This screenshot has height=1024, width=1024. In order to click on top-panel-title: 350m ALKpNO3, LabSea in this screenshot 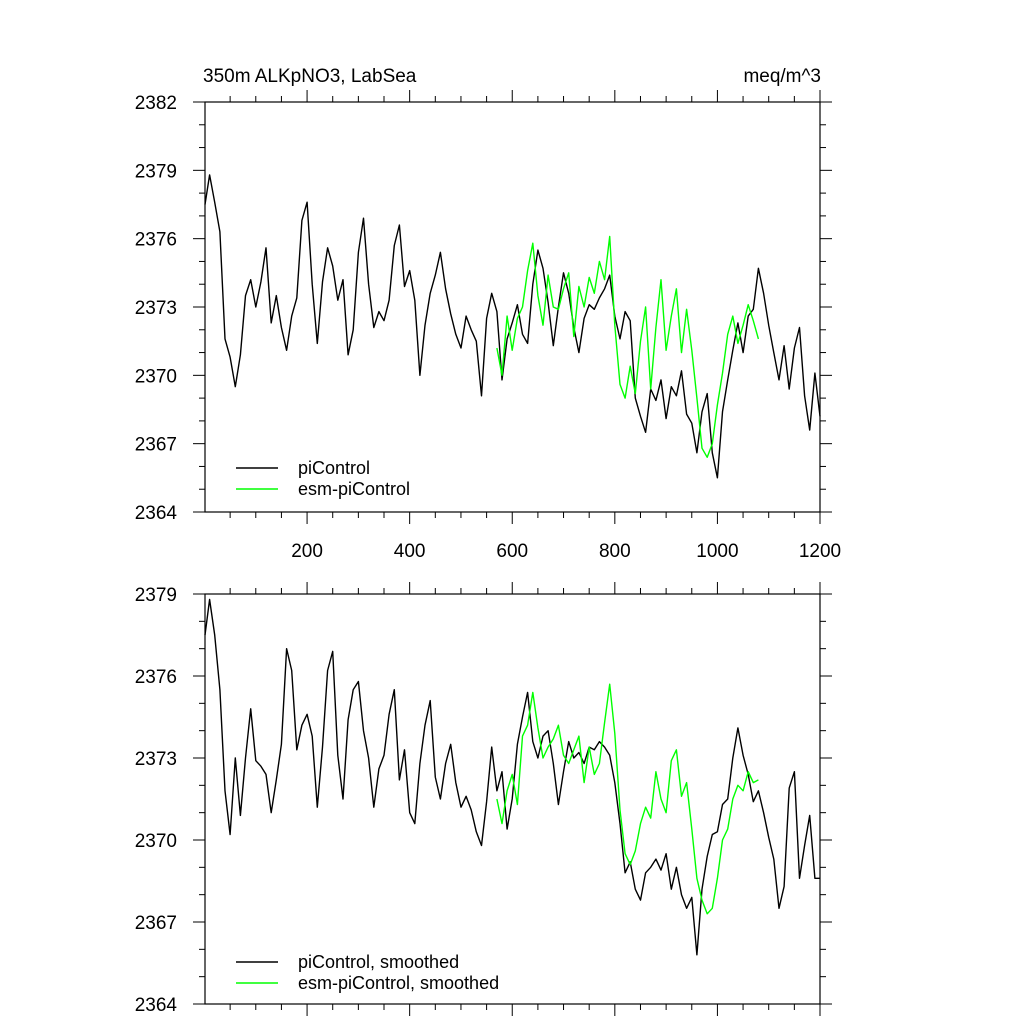, I will do `click(310, 76)`.